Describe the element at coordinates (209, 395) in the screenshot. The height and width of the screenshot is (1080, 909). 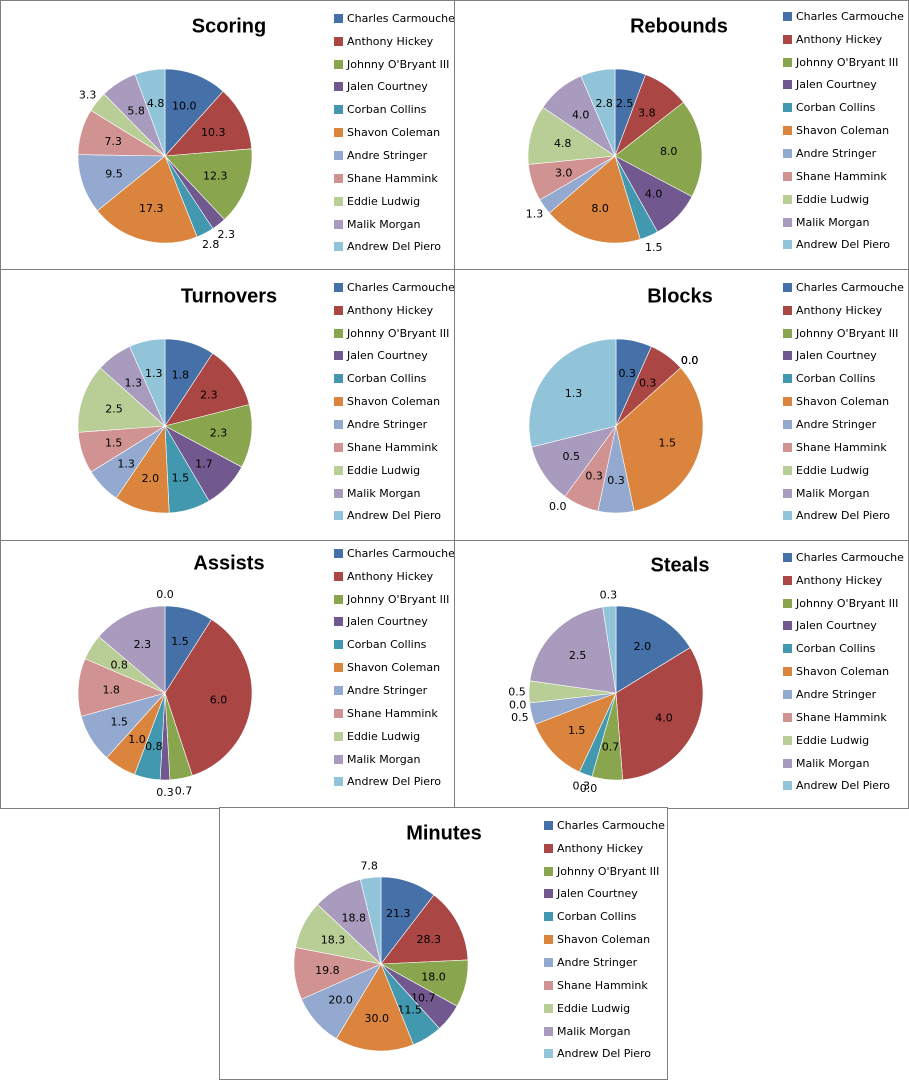
I see `data-label-anthony-hickey: 2.3` at that location.